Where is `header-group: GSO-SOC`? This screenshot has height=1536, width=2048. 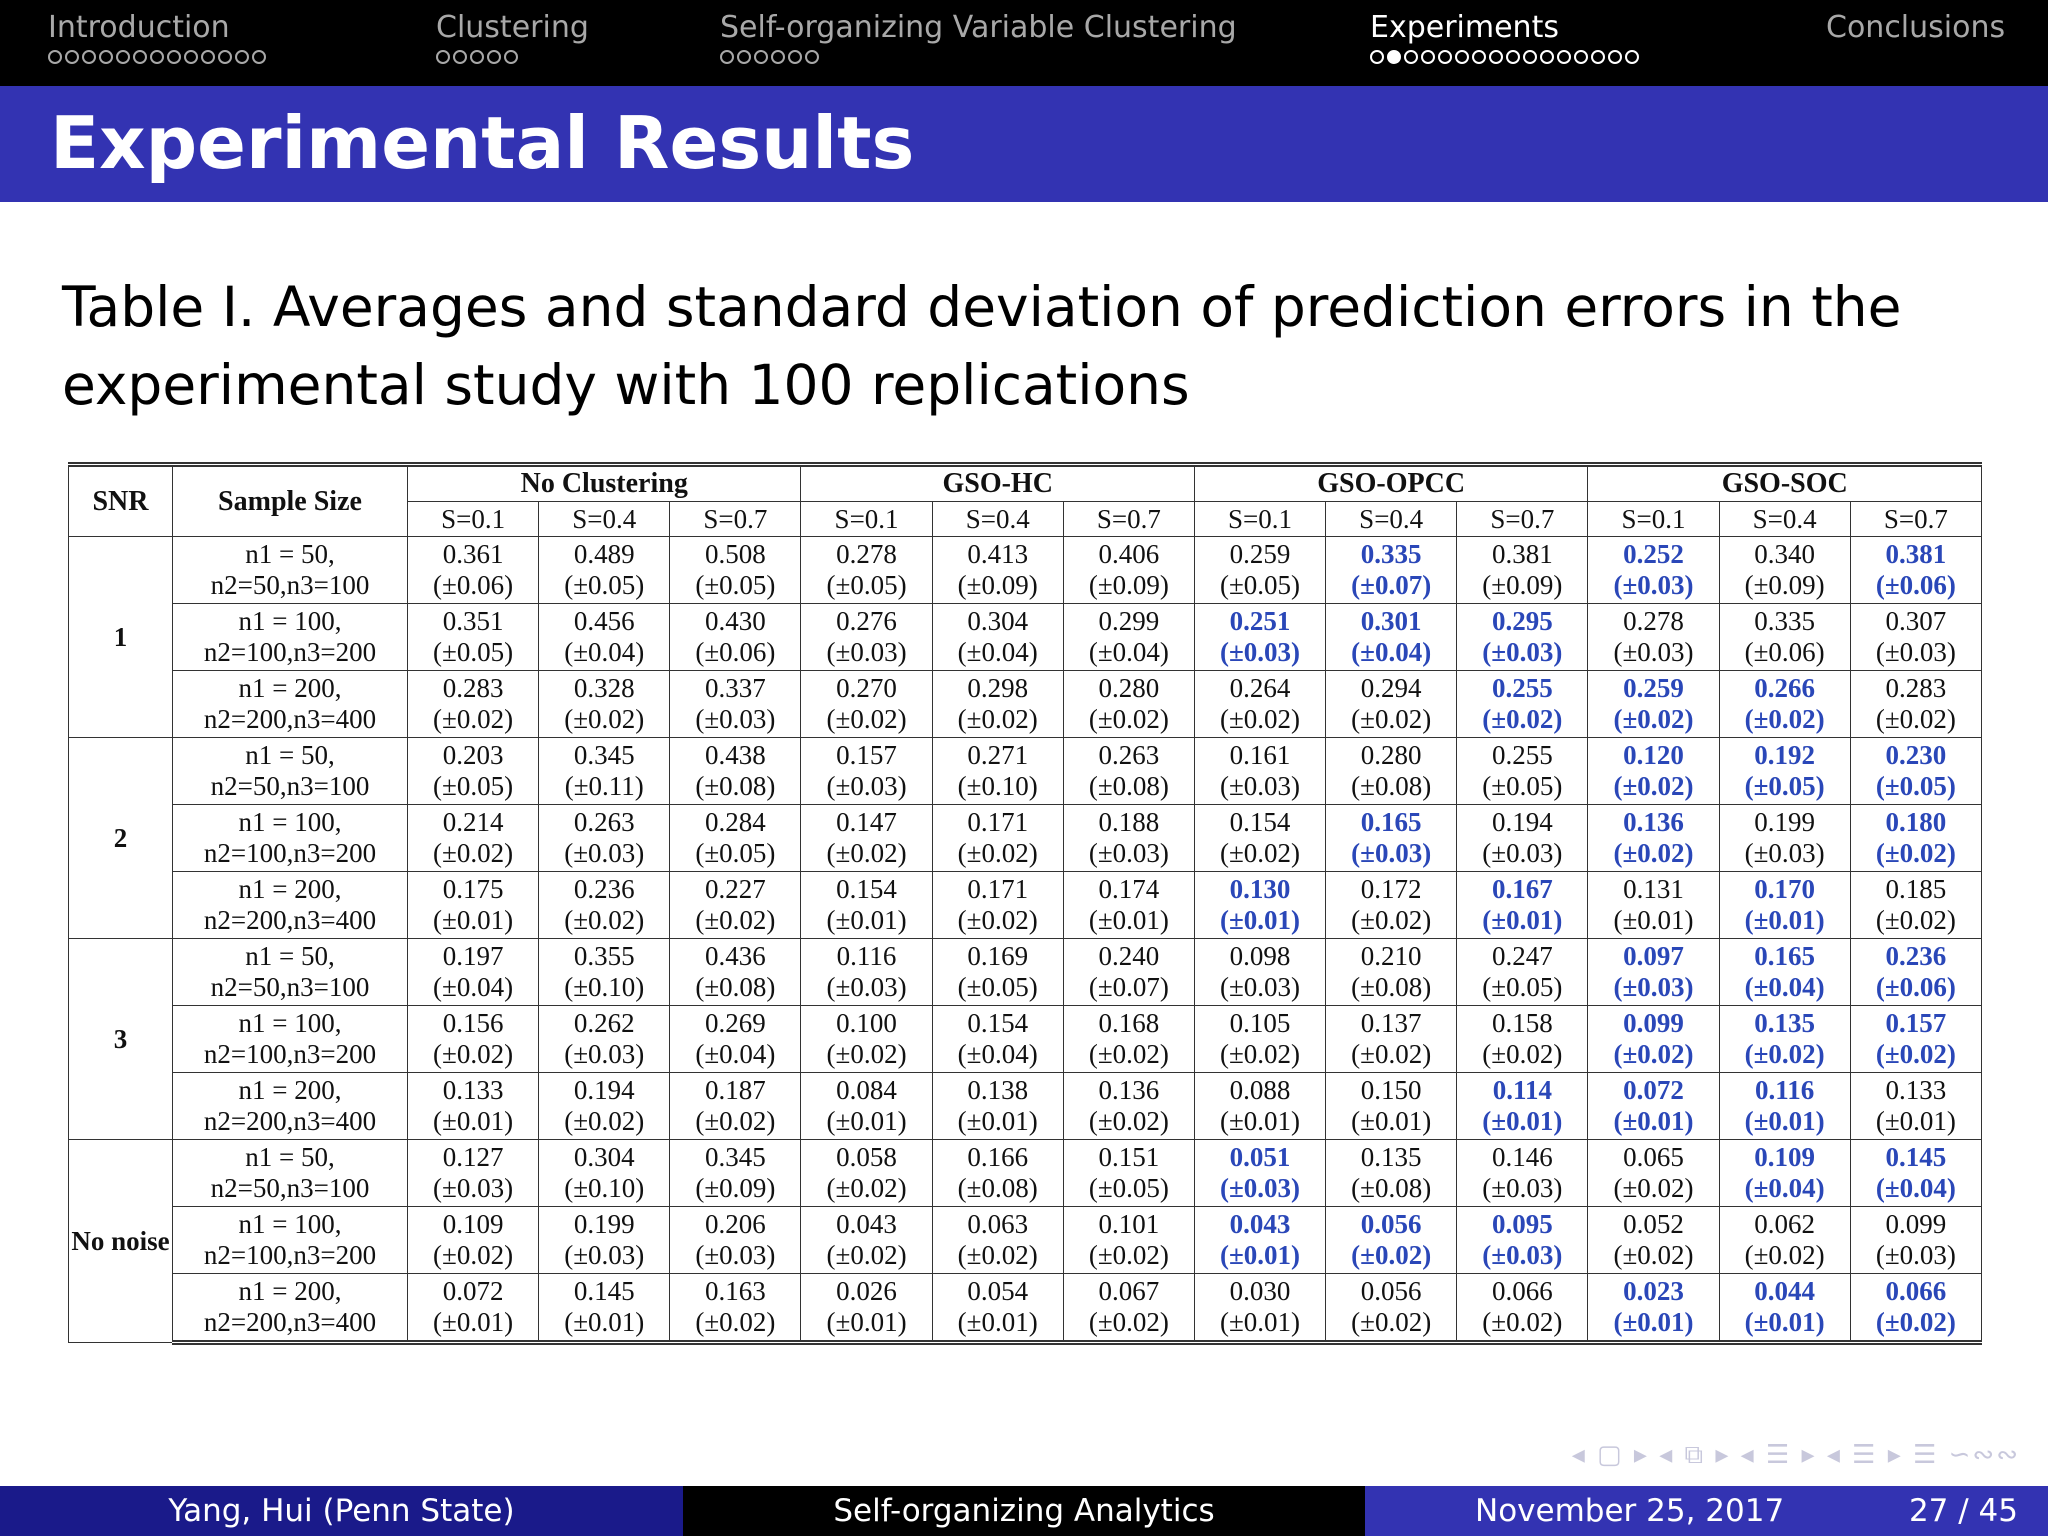 header-group: GSO-SOC is located at coordinates (1784, 482).